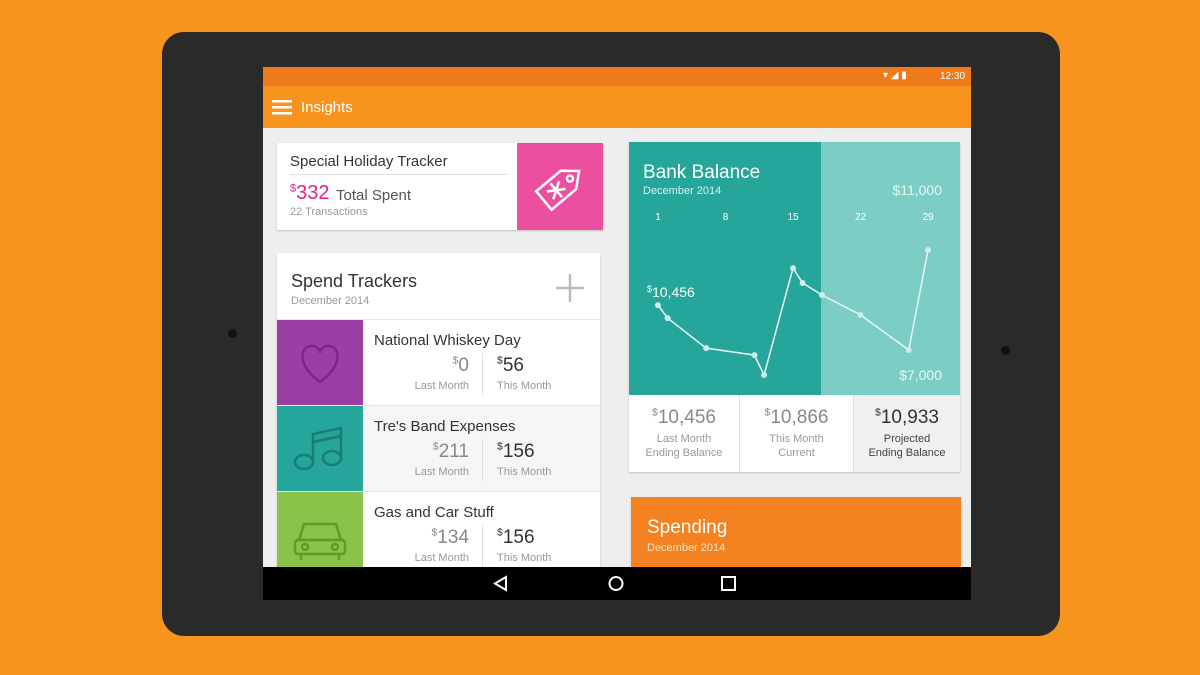  I want to click on status-bar: ▾ ◢ ▮ 12:30, so click(617, 76).